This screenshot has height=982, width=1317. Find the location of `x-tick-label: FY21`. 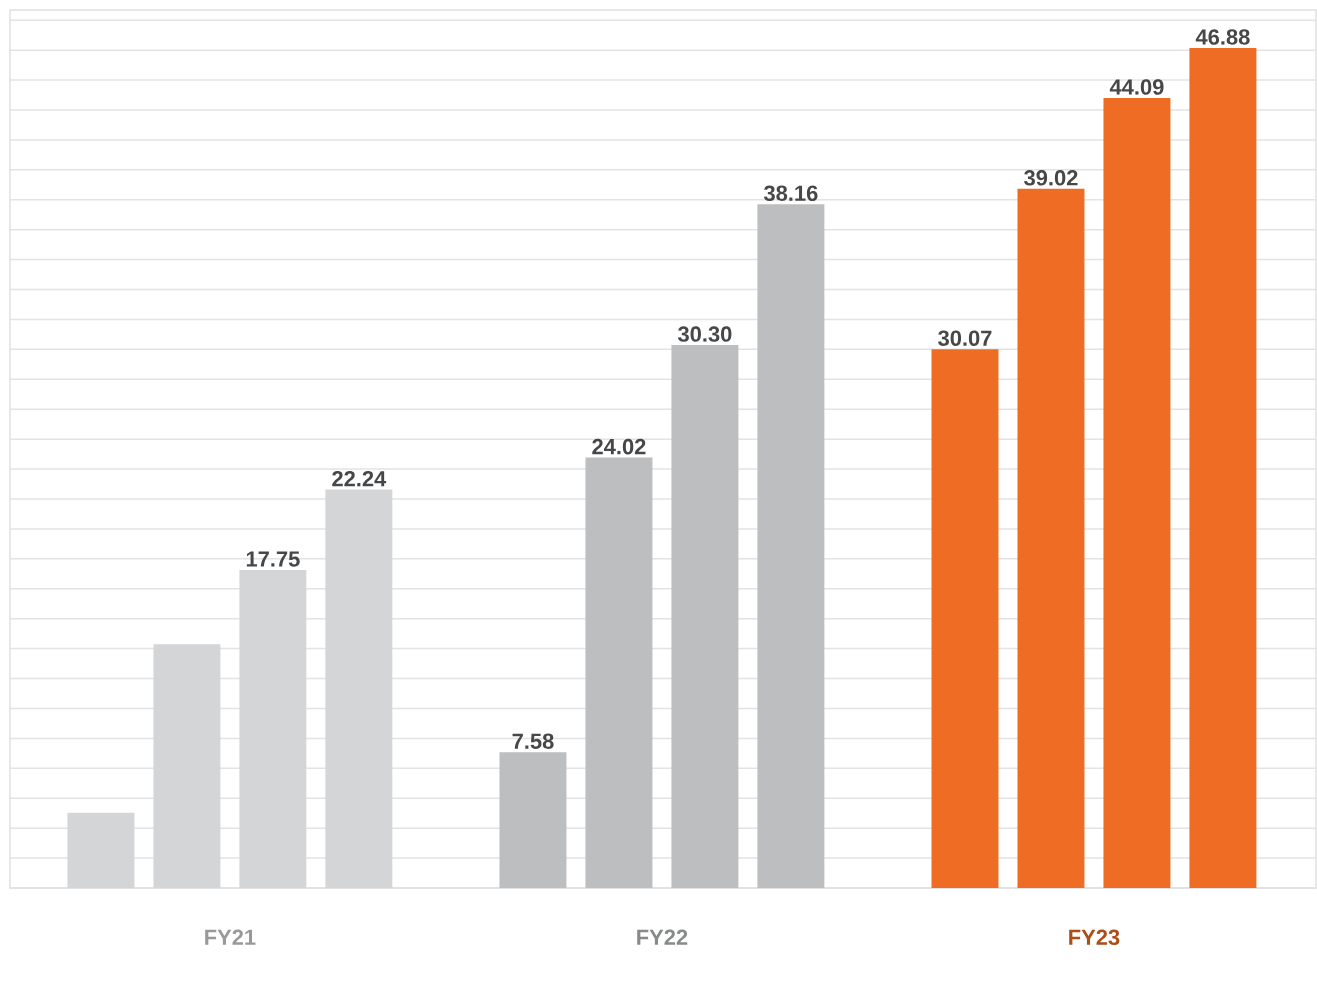

x-tick-label: FY21 is located at coordinates (230, 937).